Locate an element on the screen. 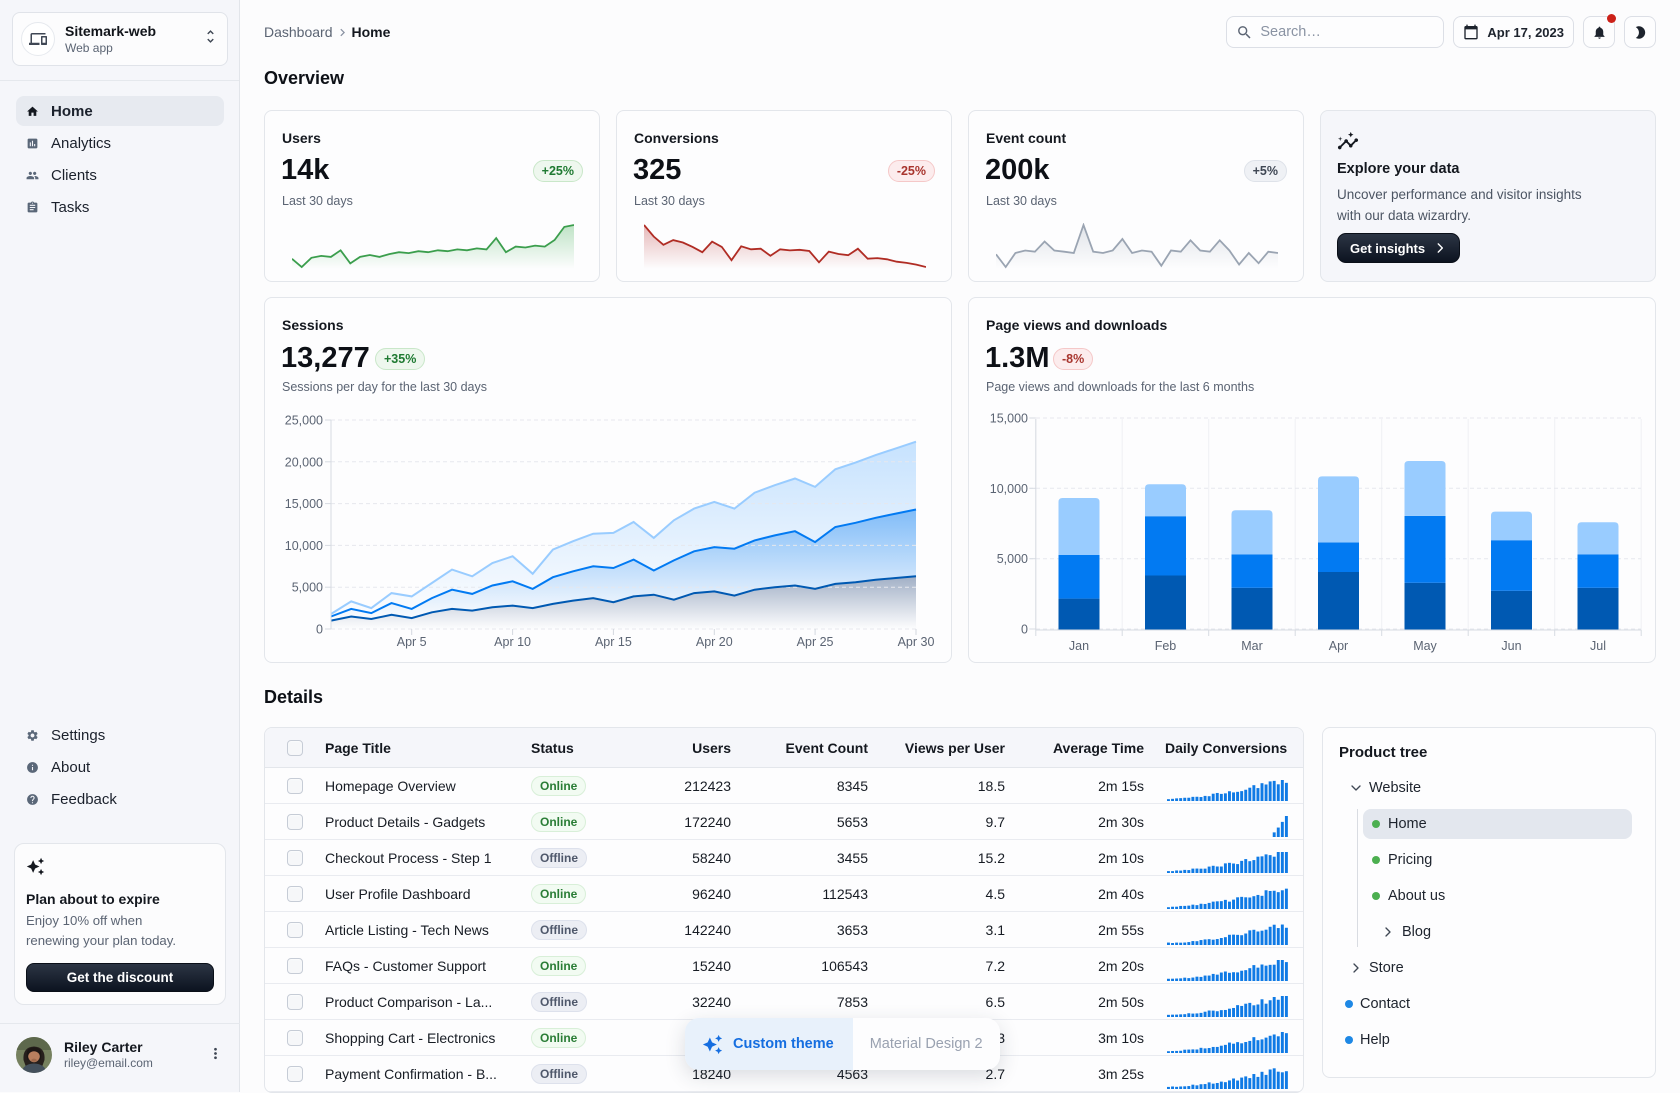 This screenshot has width=1680, height=1093. svg-text: Jun is located at coordinates (1511, 646).